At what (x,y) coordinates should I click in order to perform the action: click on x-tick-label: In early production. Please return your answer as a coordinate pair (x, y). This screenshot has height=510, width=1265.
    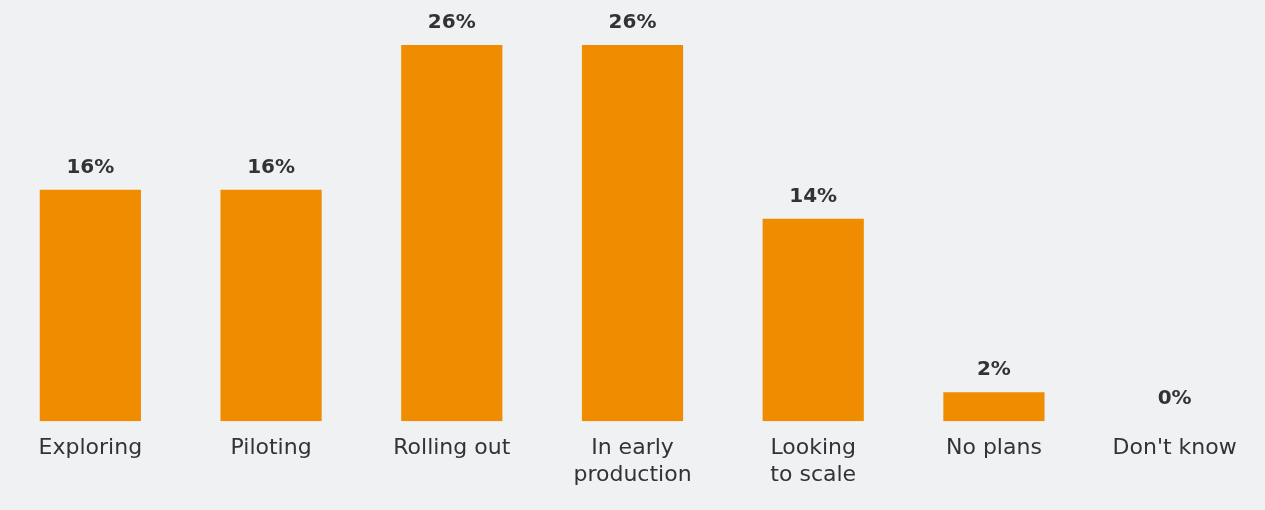
    Looking at the image, I should click on (632, 460).